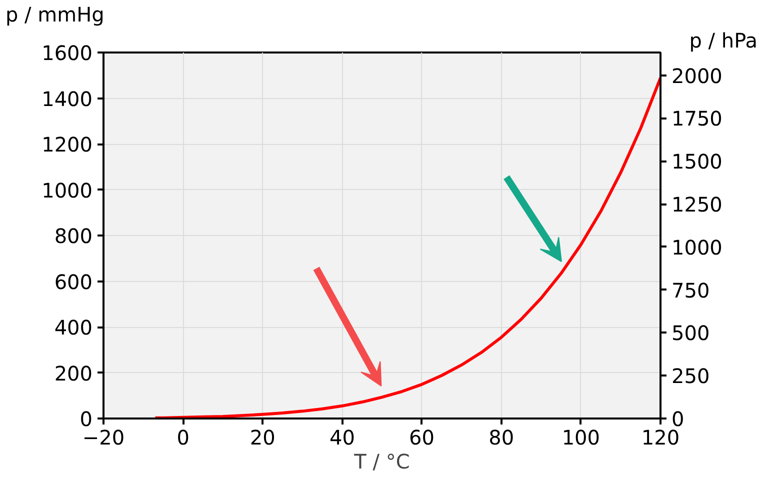  What do you see at coordinates (67, 98) in the screenshot?
I see `y-tick-label: 1400` at bounding box center [67, 98].